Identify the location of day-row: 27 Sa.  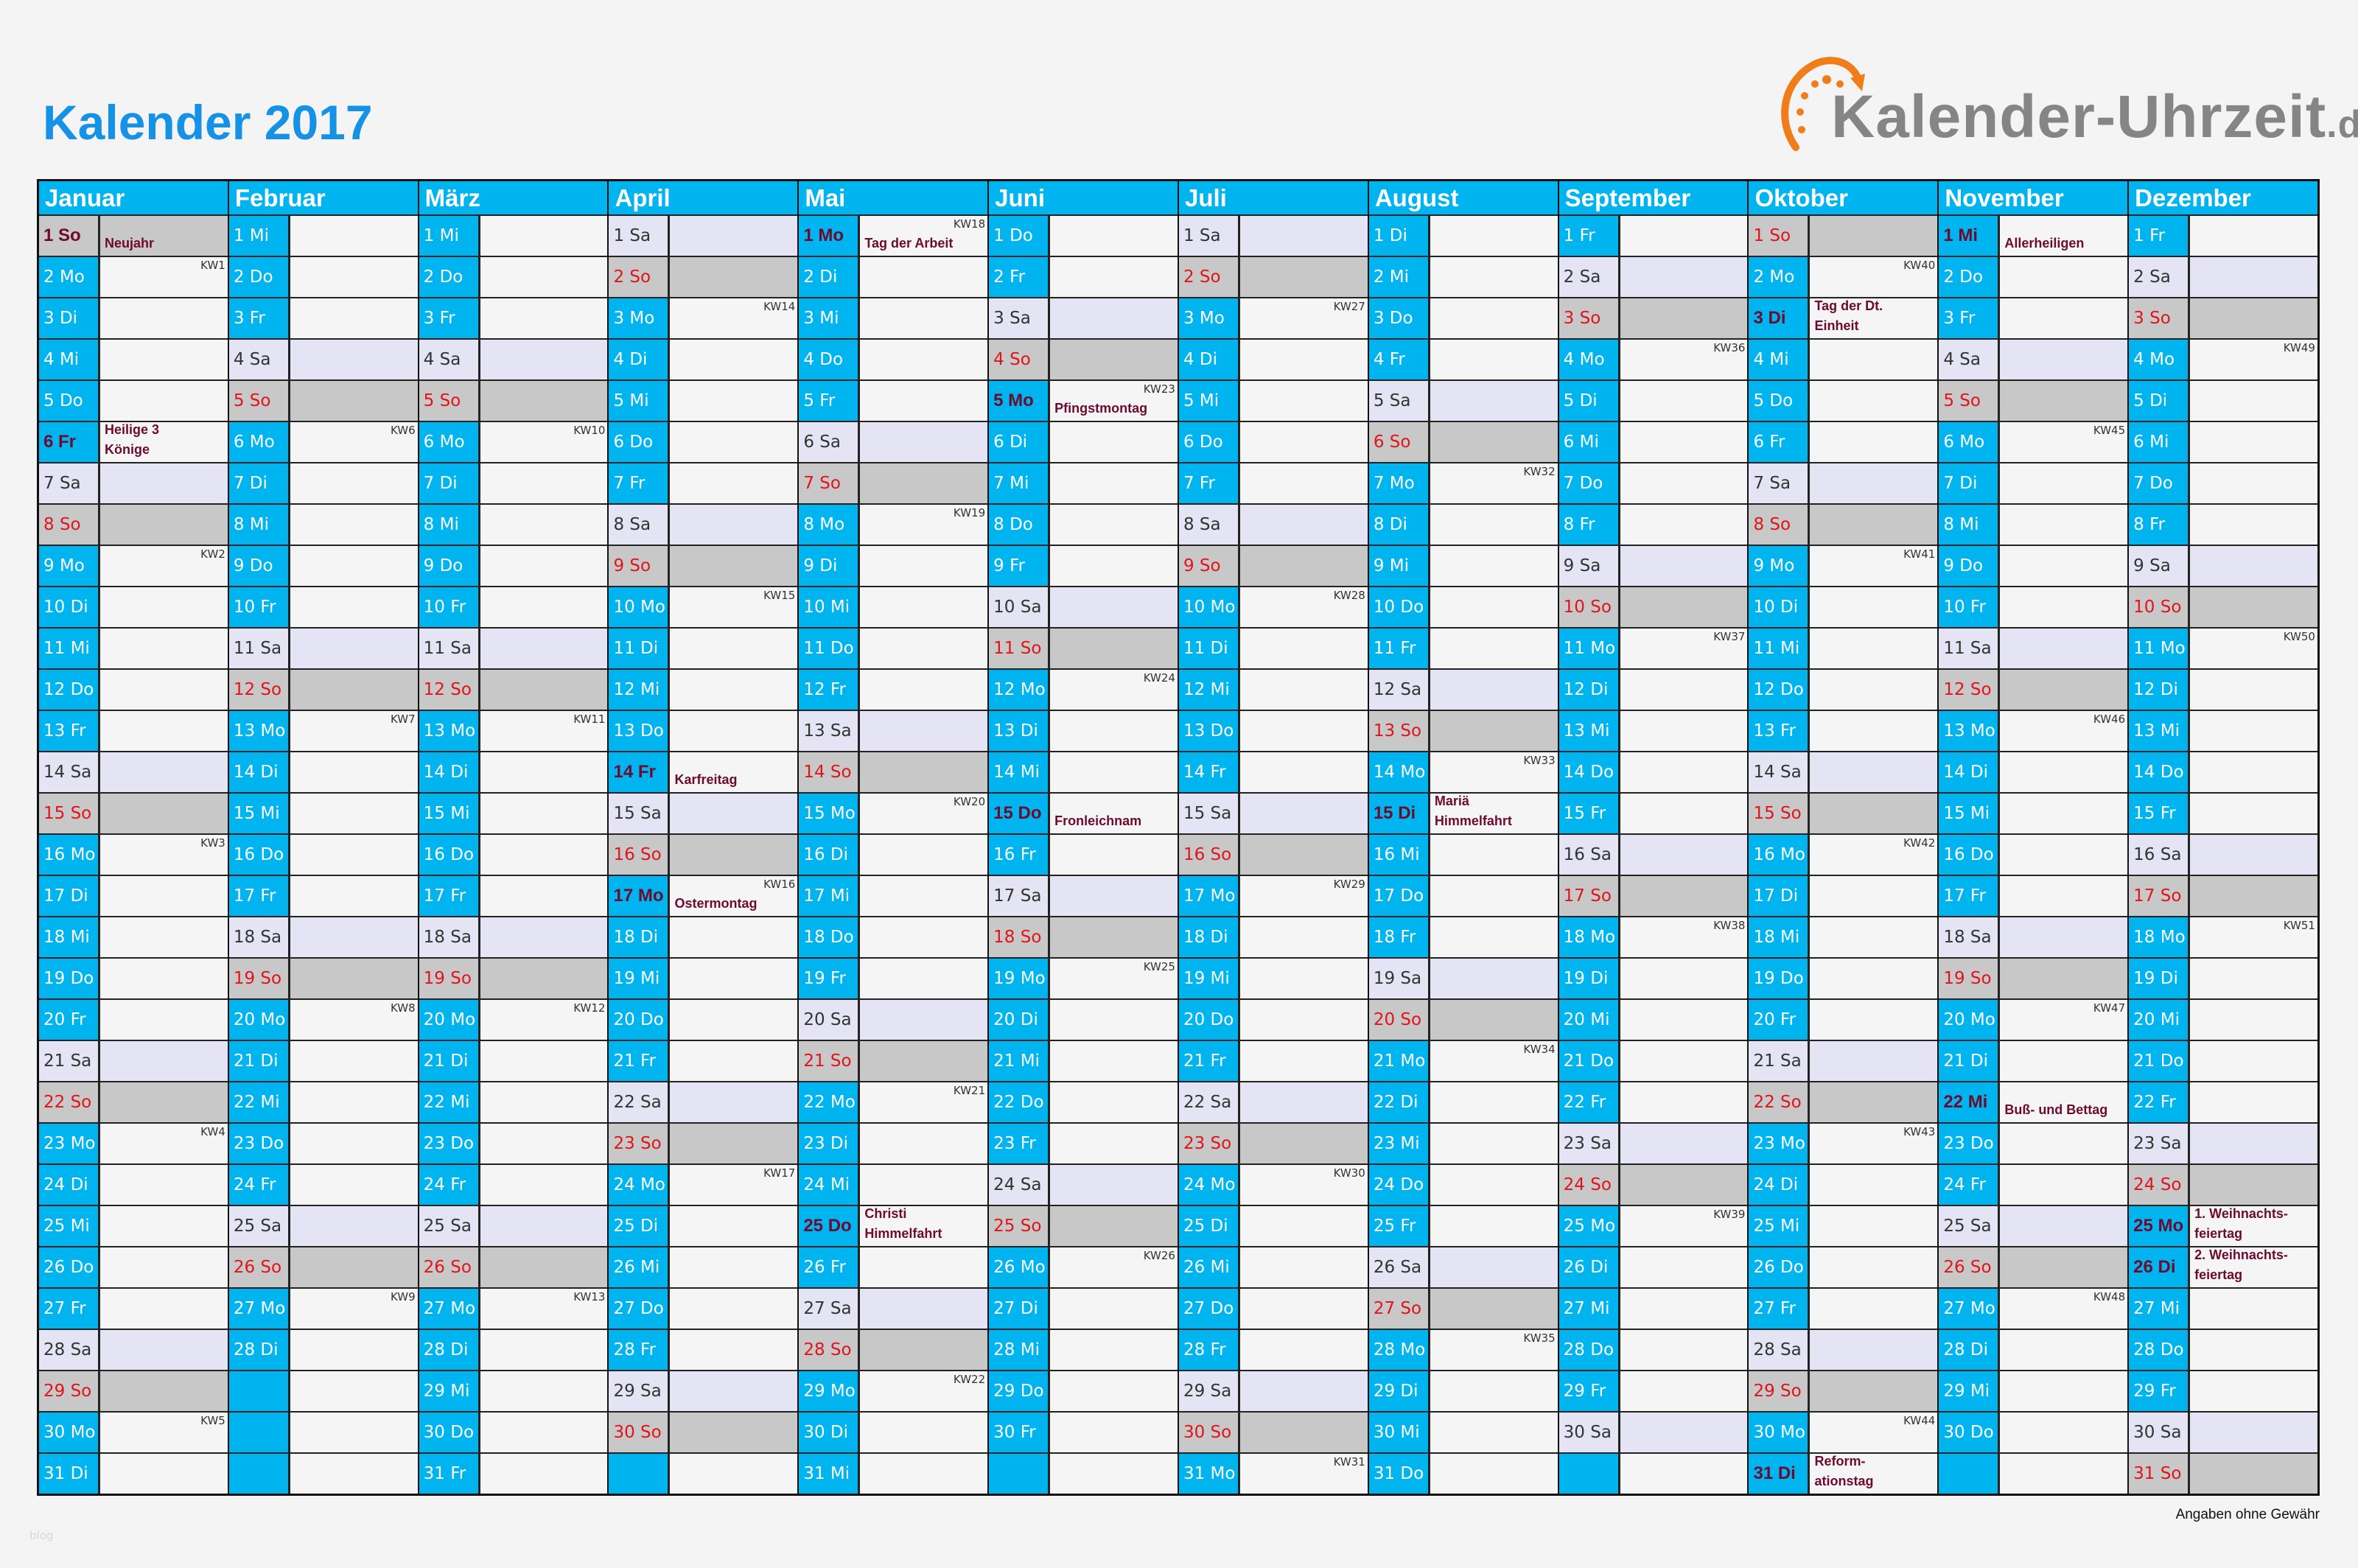
(893, 1309).